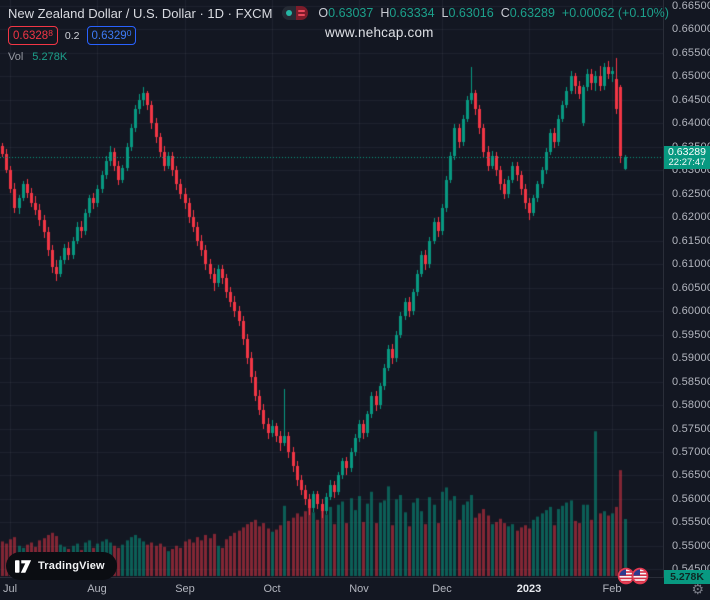 Image resolution: width=710 pixels, height=600 pixels. I want to click on price-tick-label: 0.58000, so click(691, 405).